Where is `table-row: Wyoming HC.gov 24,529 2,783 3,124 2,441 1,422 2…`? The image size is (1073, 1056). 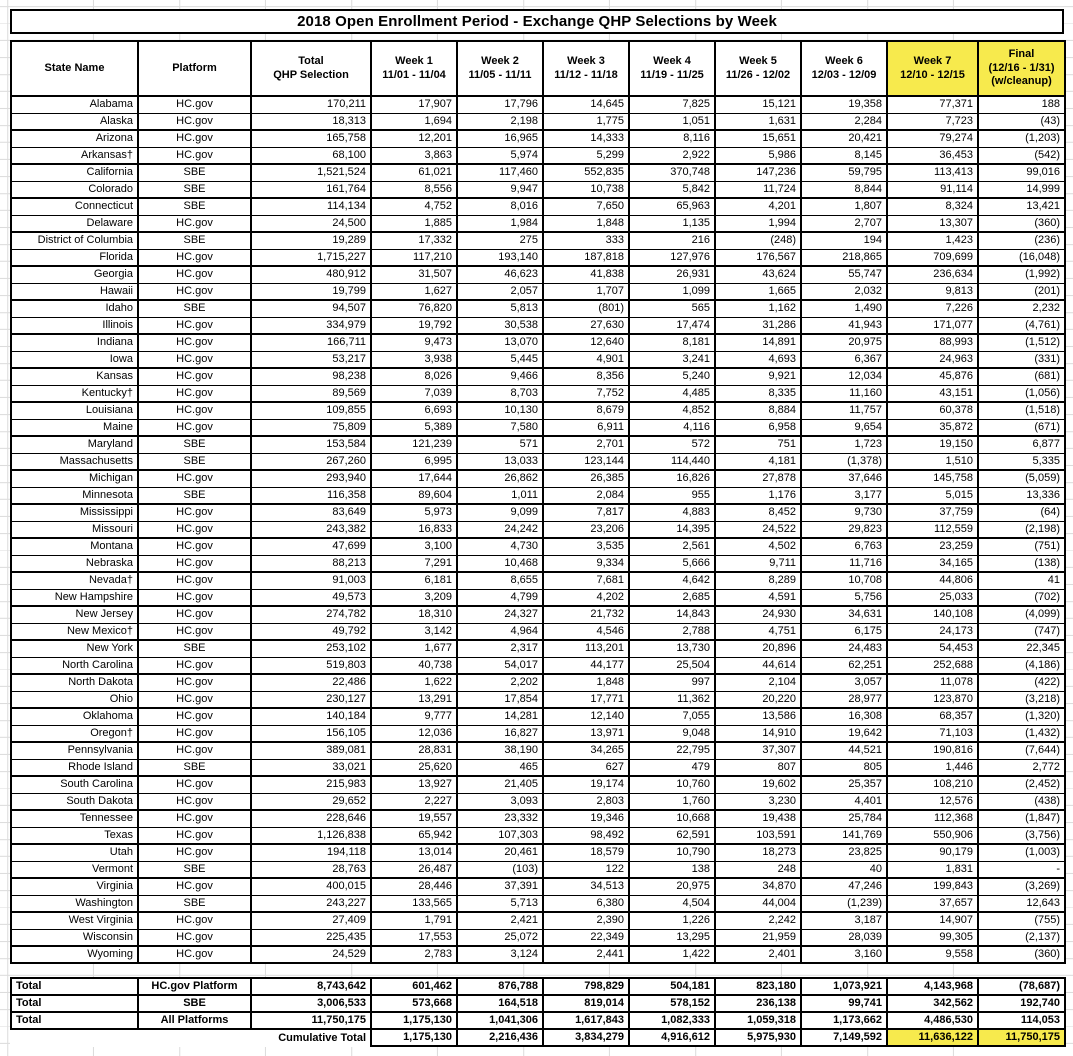 table-row: Wyoming HC.gov 24,529 2,783 3,124 2,441 1,422 2… is located at coordinates (538, 955).